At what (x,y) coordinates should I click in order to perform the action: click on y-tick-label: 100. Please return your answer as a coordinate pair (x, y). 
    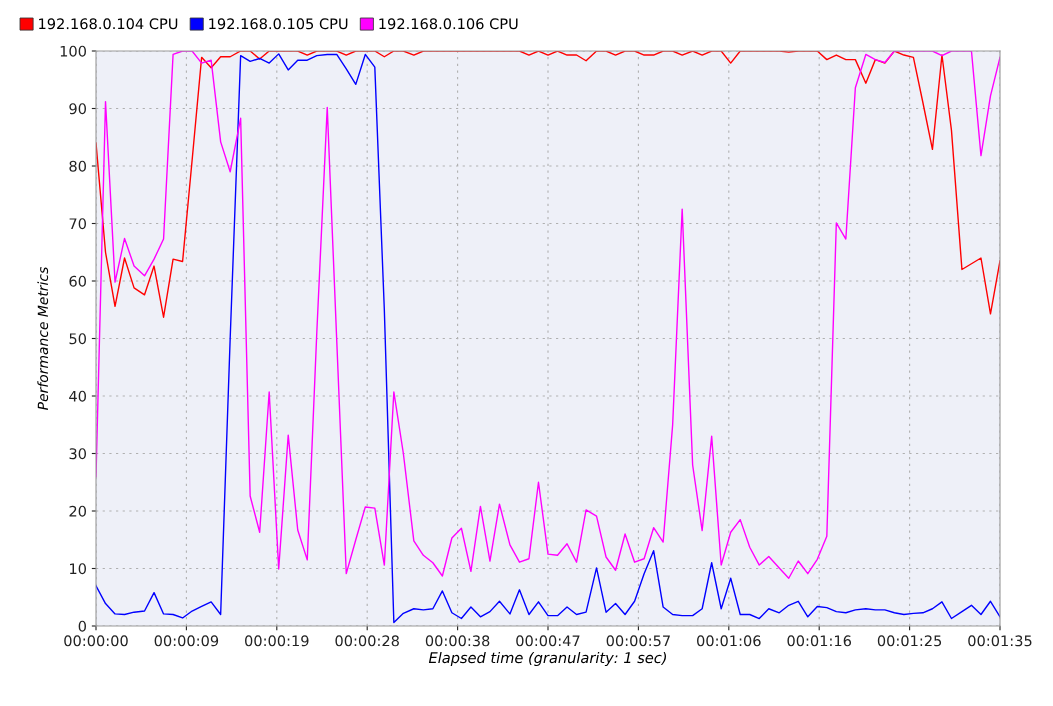
    Looking at the image, I should click on (73, 51).